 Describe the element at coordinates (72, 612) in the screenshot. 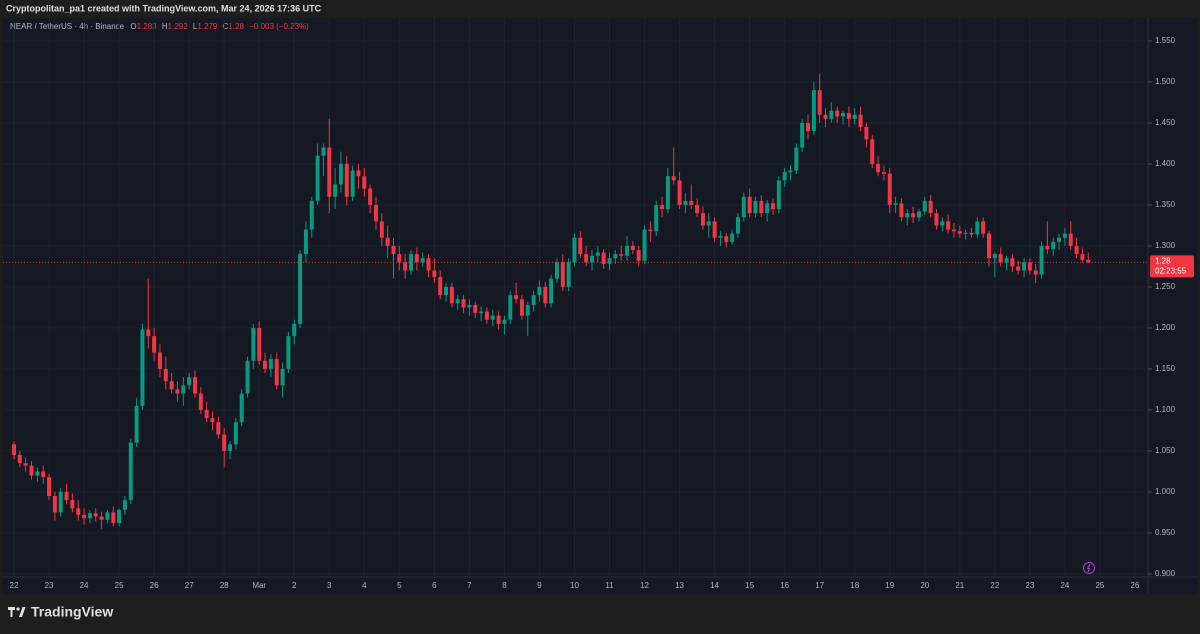

I see `brand: TradingView` at that location.